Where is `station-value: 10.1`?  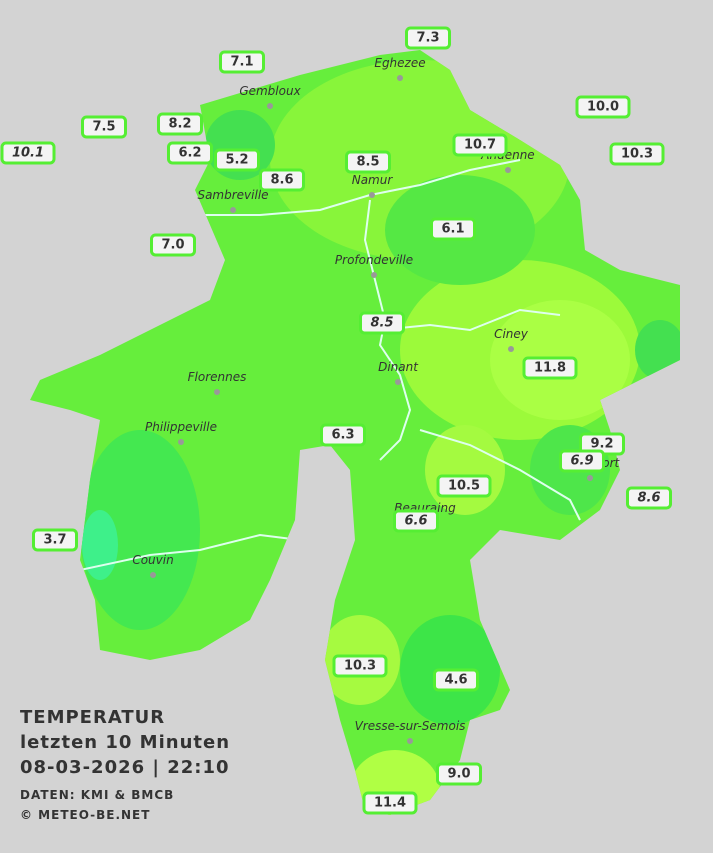 station-value: 10.1 is located at coordinates (28, 153).